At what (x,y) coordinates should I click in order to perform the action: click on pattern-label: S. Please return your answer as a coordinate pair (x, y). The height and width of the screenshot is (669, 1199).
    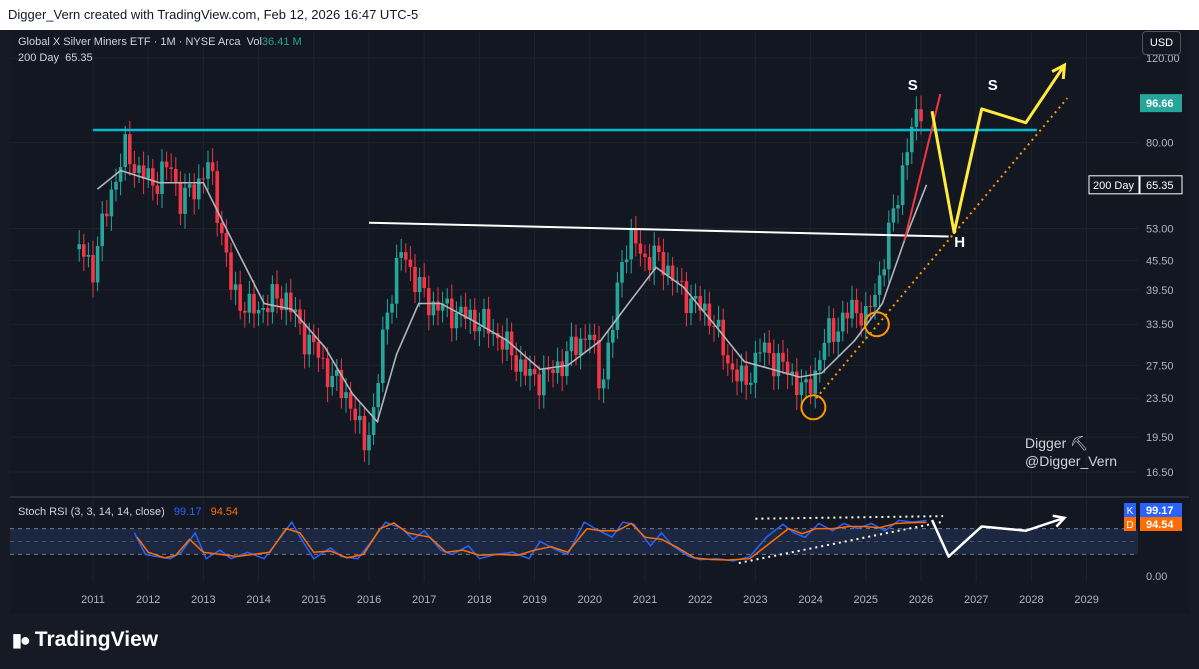
    Looking at the image, I should click on (913, 85).